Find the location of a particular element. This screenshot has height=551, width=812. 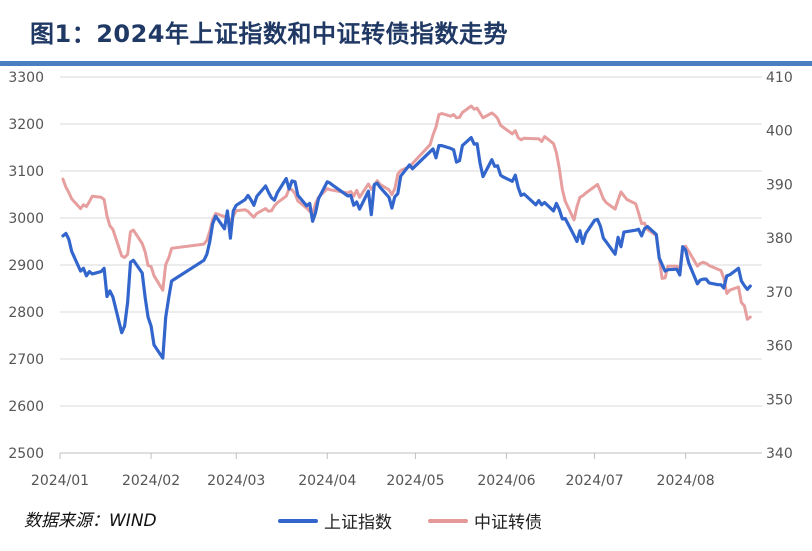

y-right-tick-label: 360 is located at coordinates (779, 347).